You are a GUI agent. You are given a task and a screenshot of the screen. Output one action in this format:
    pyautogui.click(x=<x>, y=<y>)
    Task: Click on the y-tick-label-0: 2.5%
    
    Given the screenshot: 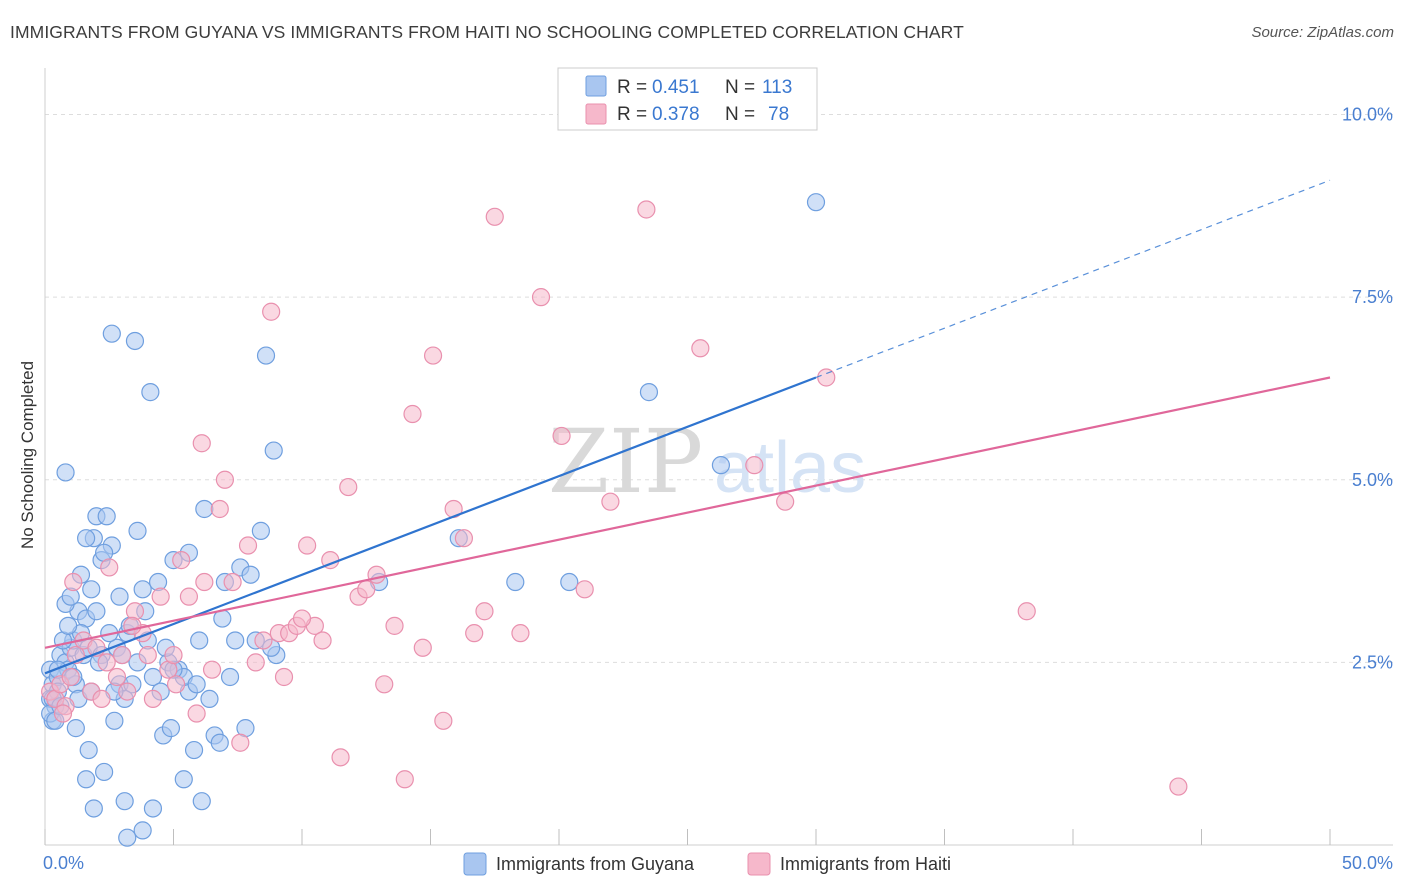 What is the action you would take?
    pyautogui.click(x=1372, y=662)
    